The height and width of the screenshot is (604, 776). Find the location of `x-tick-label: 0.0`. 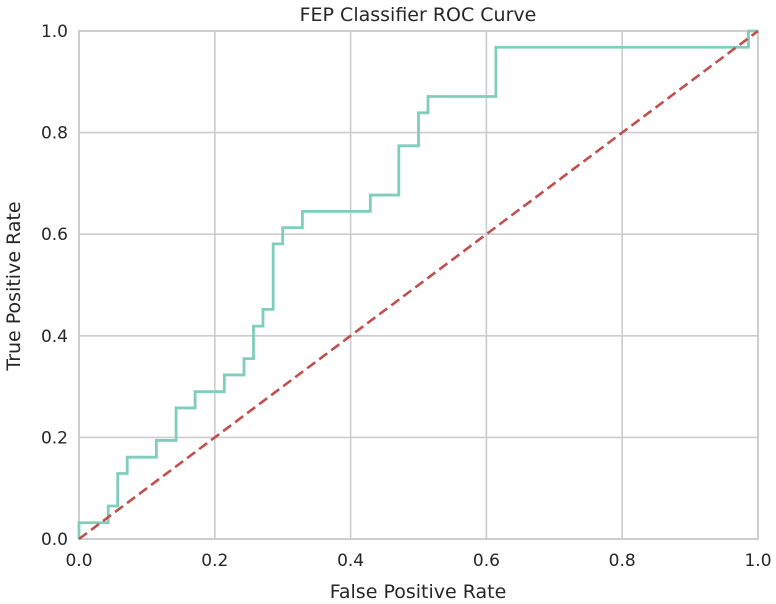

x-tick-label: 0.0 is located at coordinates (78, 561).